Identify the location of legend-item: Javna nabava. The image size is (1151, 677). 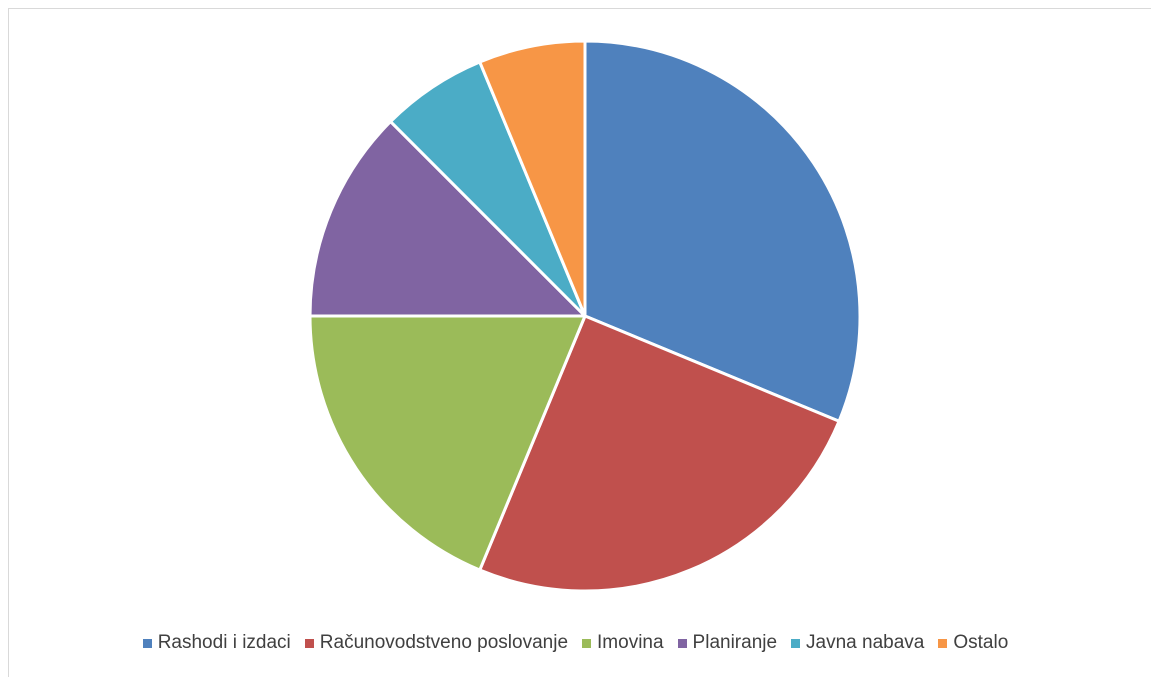
(857, 643).